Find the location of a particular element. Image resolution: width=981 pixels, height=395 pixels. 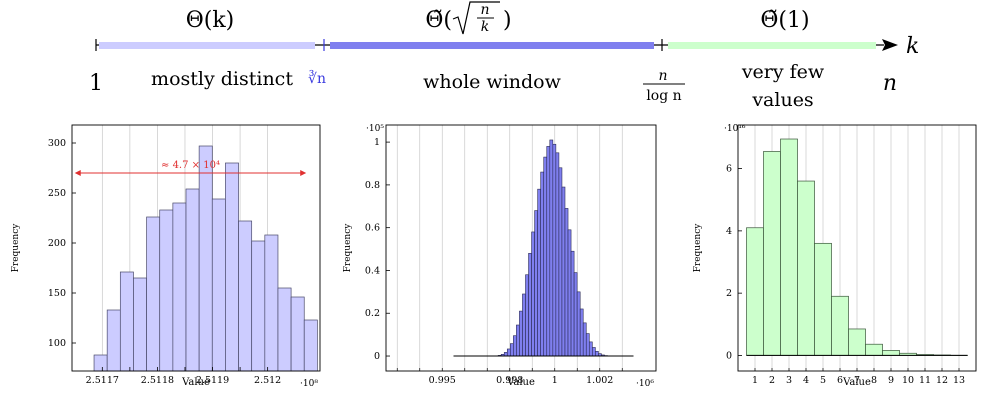

chart-3-y-tick-label: 6 is located at coordinates (729, 169).